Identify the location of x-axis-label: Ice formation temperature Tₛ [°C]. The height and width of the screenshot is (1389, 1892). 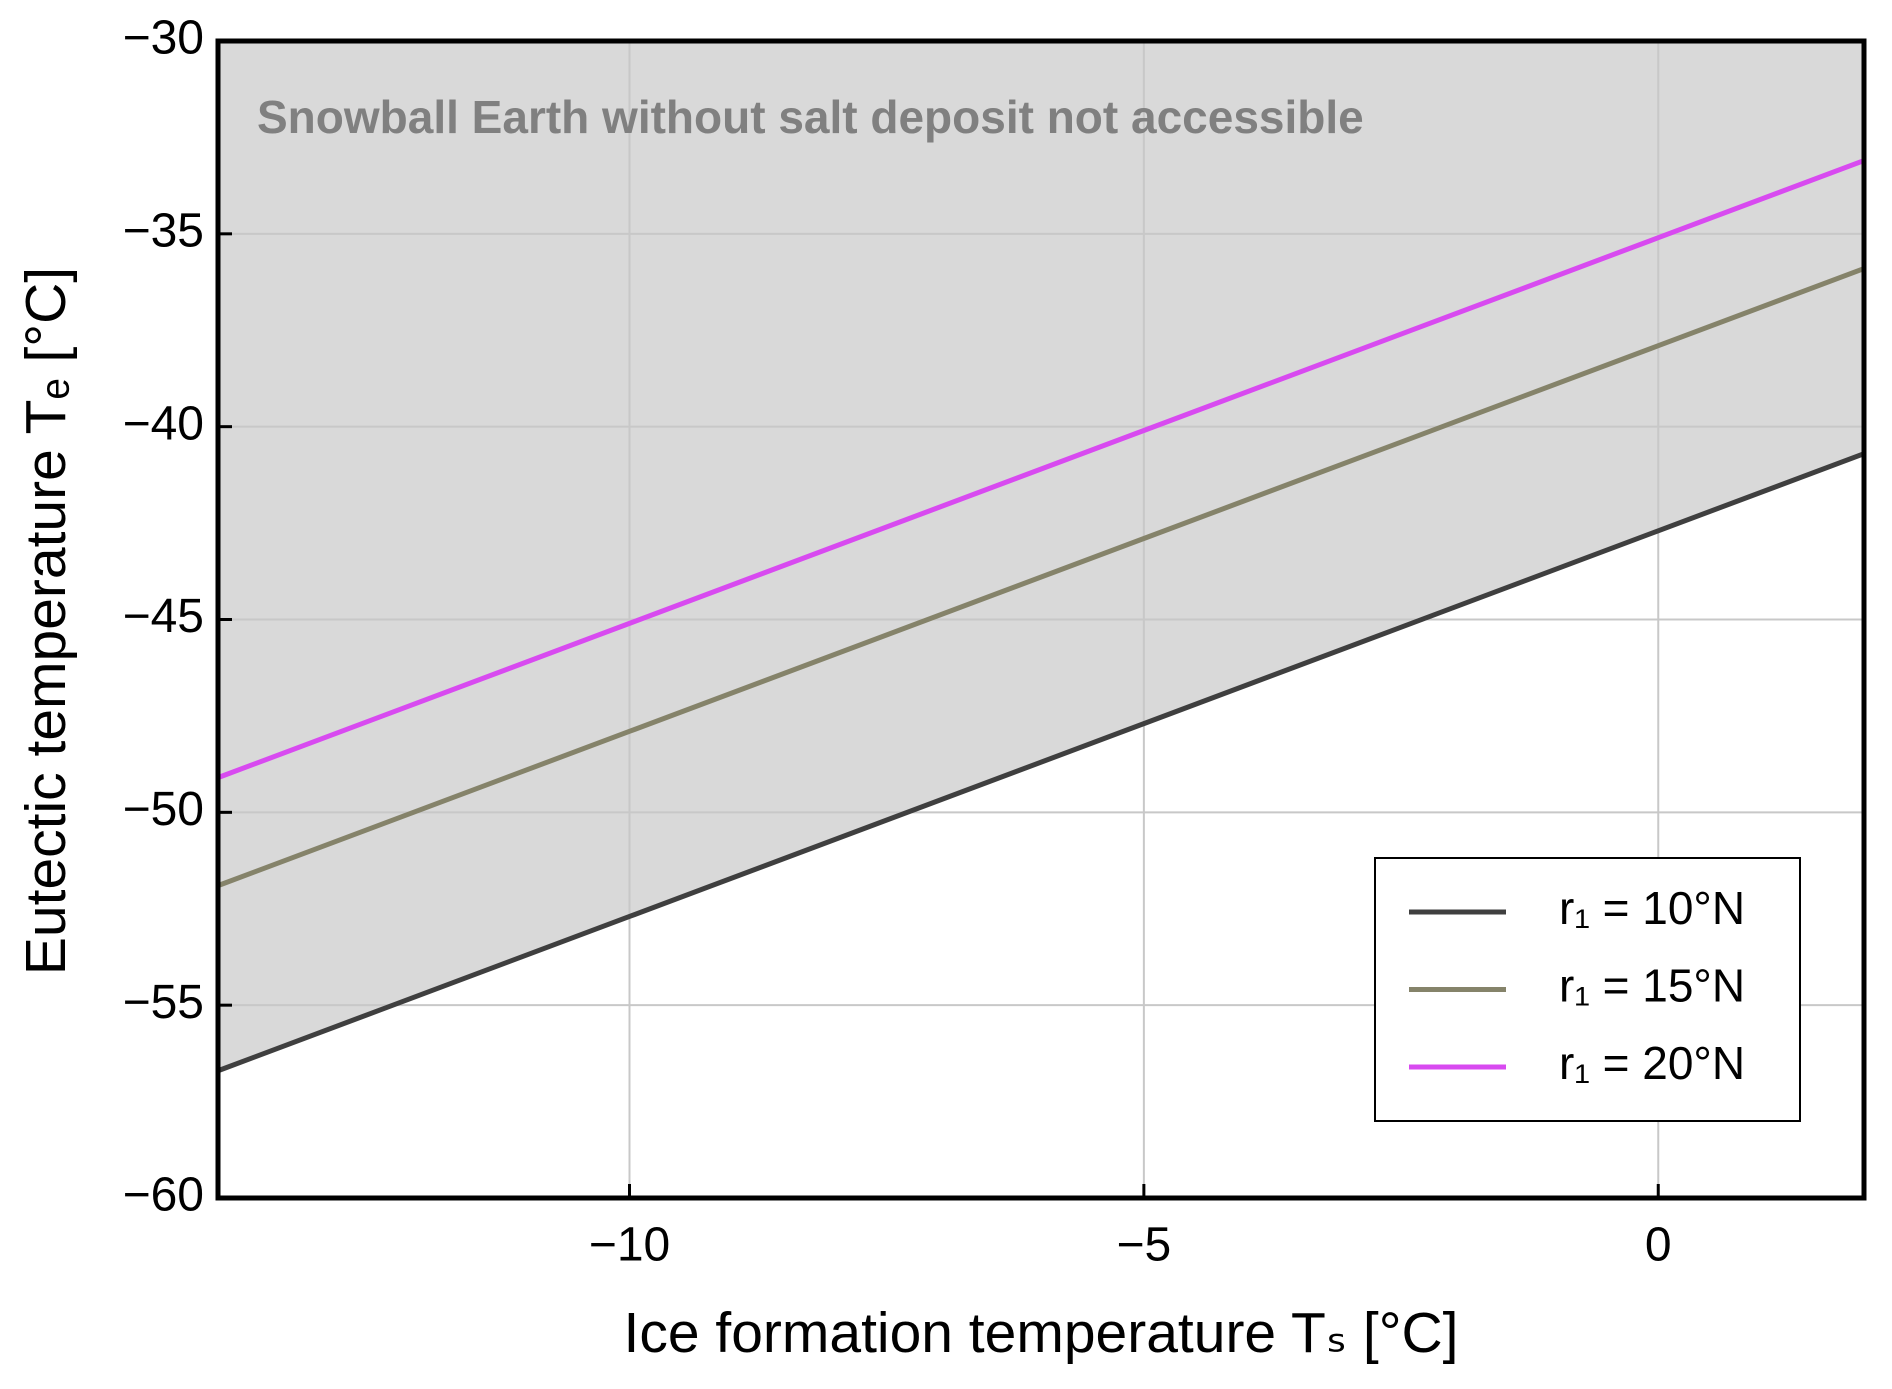
(1041, 1333).